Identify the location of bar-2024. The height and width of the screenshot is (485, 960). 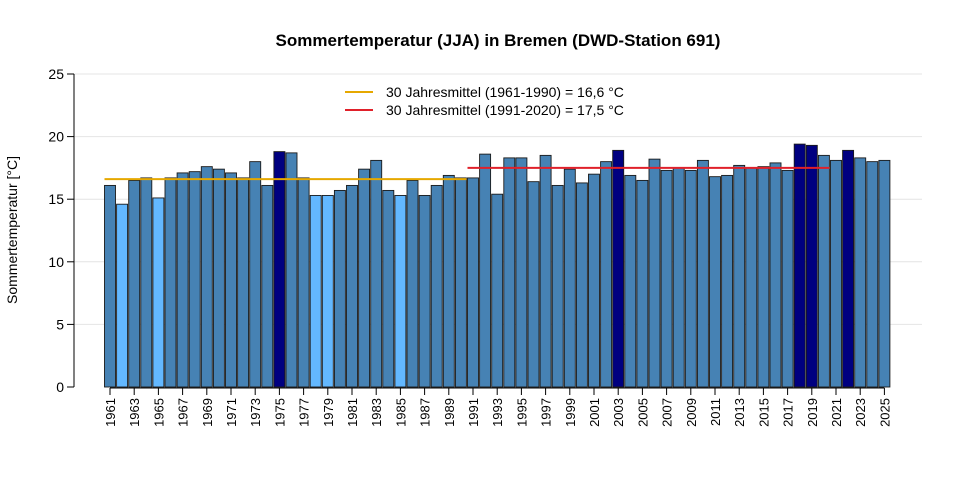
(872, 274).